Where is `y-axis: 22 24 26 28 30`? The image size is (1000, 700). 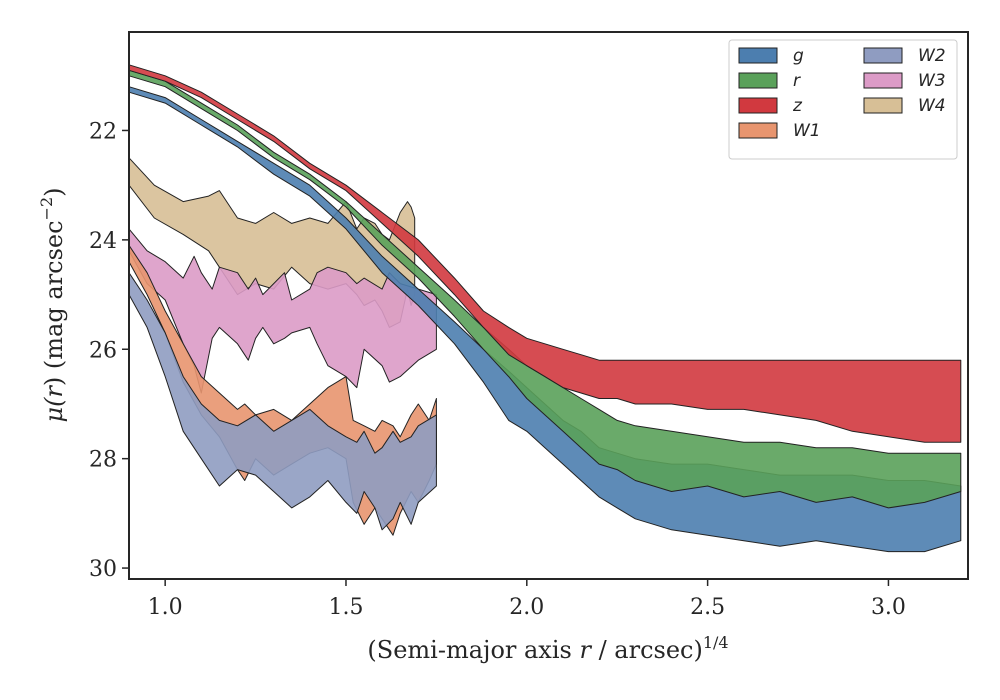 y-axis: 22 24 26 28 30 is located at coordinates (109, 350).